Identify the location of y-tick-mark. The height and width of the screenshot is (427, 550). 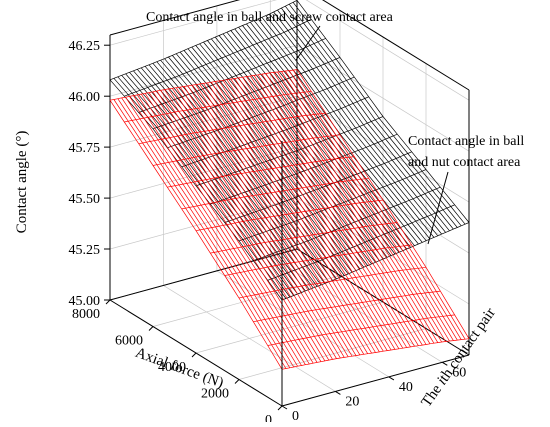
(338, 392).